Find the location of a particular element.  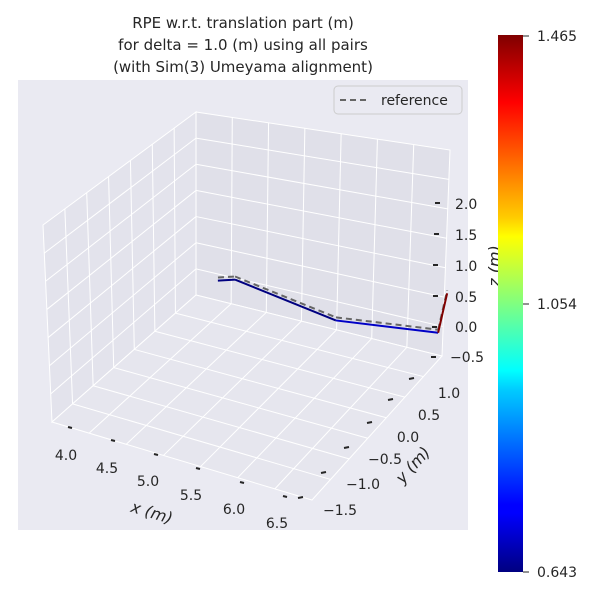

y-tick-label: −1.5 is located at coordinates (340, 511).